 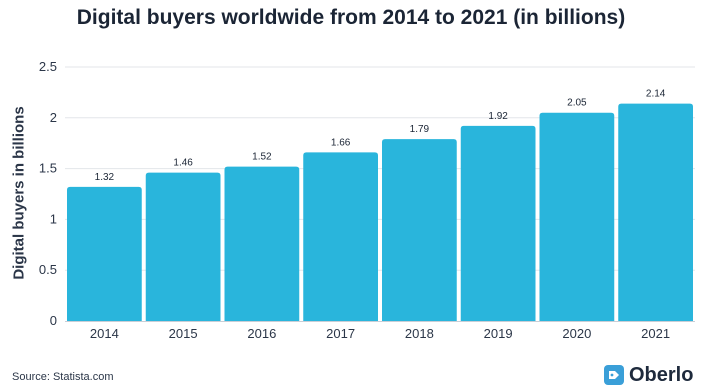 What do you see at coordinates (341, 142) in the screenshot?
I see `data-label: 1.66` at bounding box center [341, 142].